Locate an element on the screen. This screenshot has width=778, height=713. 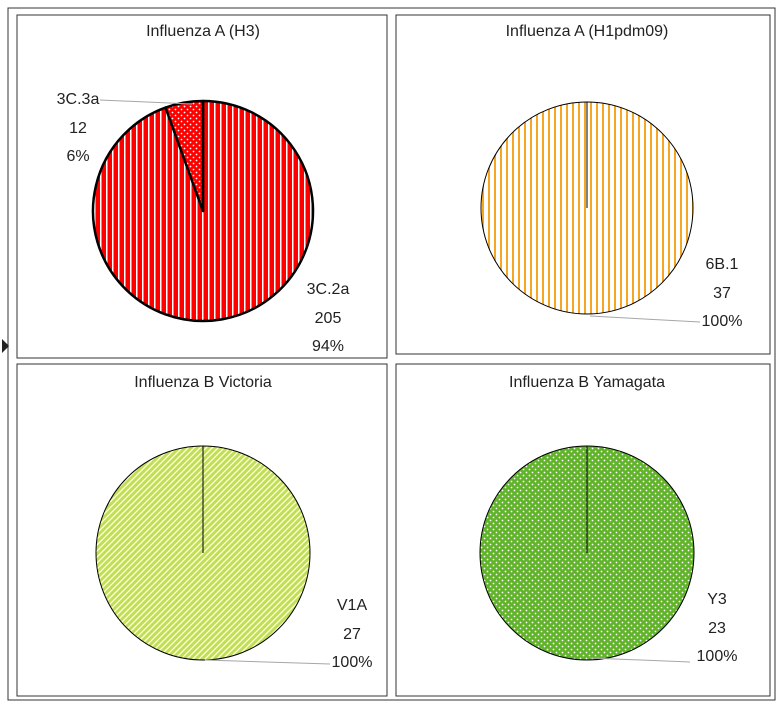
data-label-value: 23 is located at coordinates (717, 628).